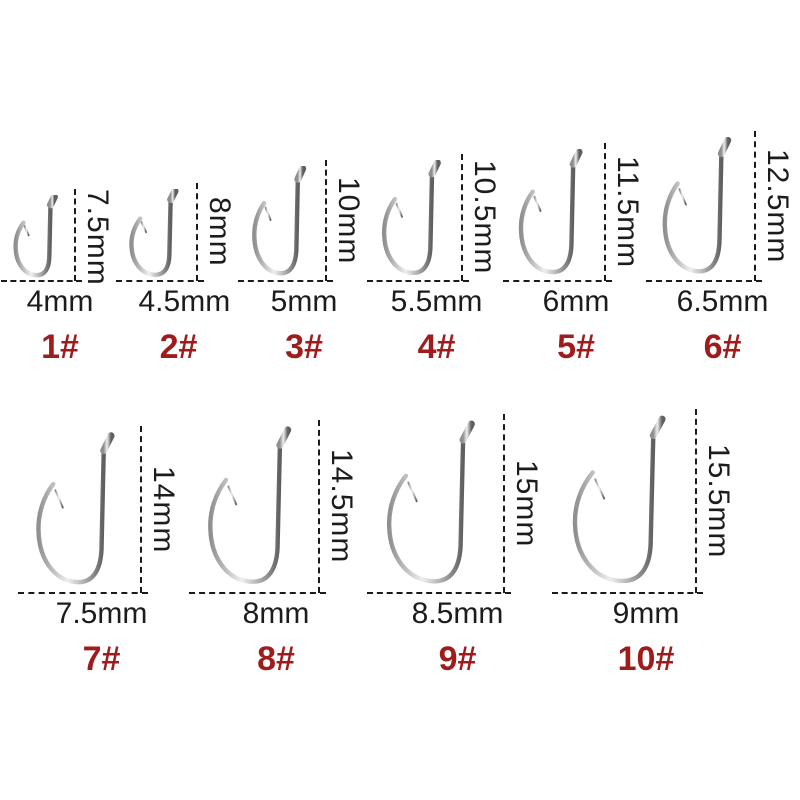 This screenshot has width=800, height=800. What do you see at coordinates (576, 301) in the screenshot?
I see `hook-width-label: 6mm` at bounding box center [576, 301].